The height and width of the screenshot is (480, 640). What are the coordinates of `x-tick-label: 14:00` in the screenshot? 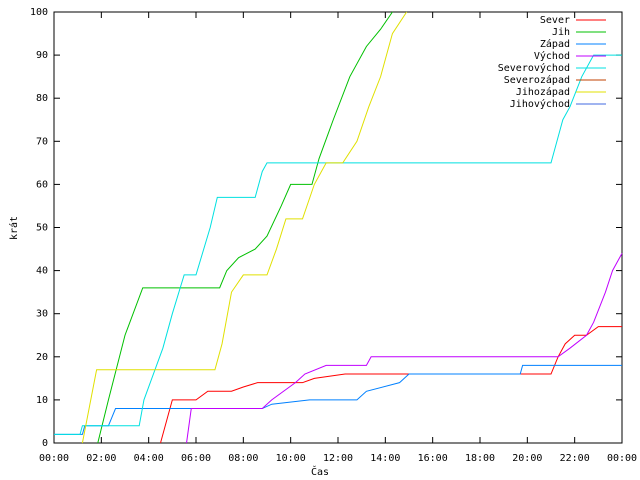 It's located at (385, 458).